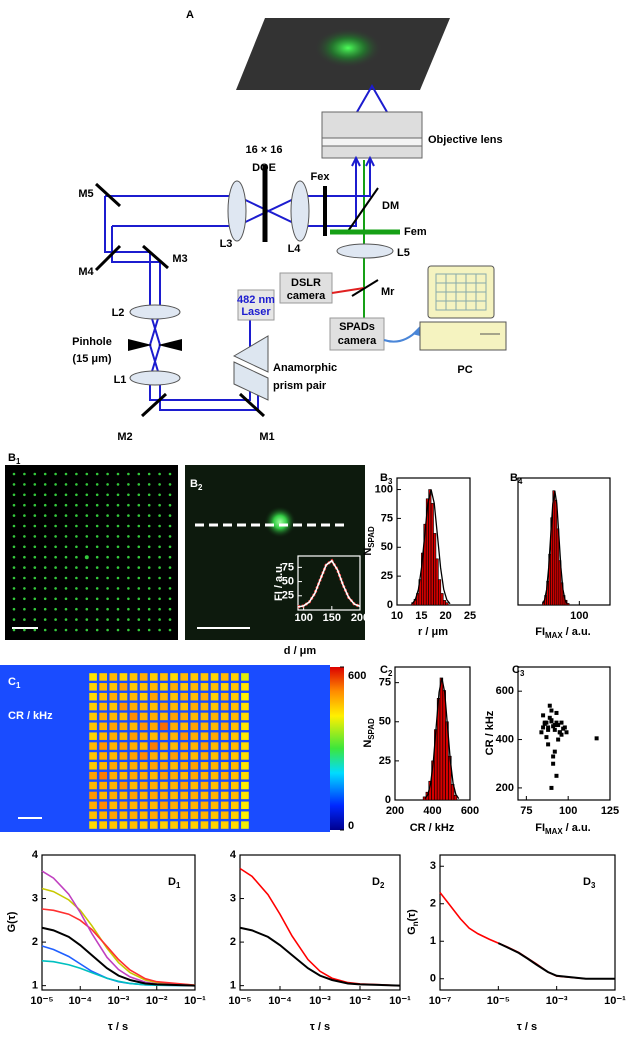 The image size is (627, 1038). I want to click on x-tick-label: 10⁻⁵, so click(41, 1001).